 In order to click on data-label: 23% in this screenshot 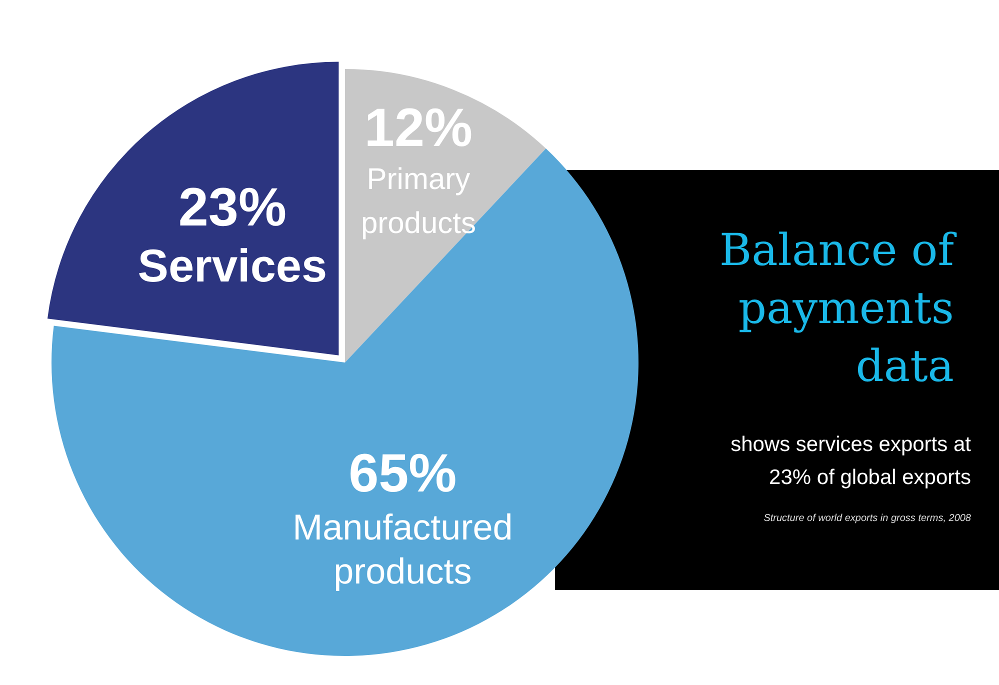, I will do `click(232, 208)`.